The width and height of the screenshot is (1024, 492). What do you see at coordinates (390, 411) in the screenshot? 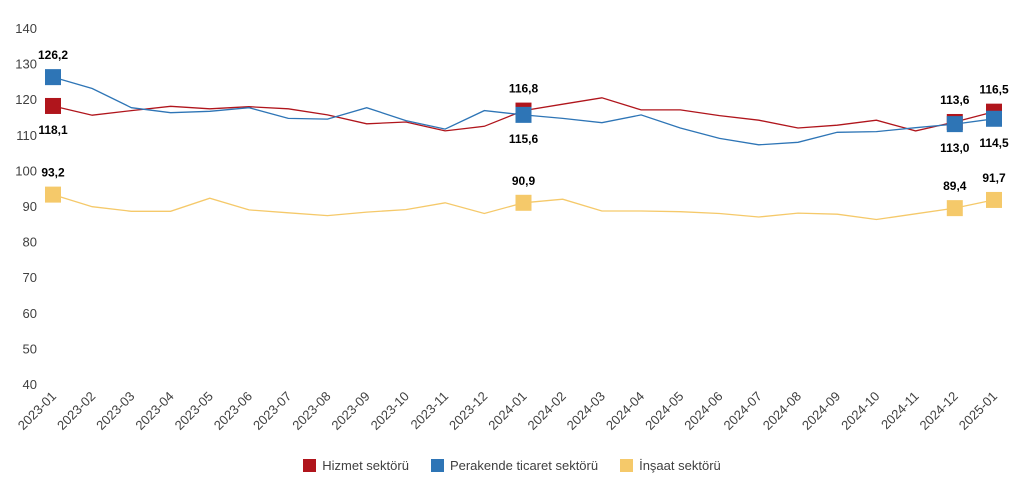
I see `x-tick-label: 2023-10` at bounding box center [390, 411].